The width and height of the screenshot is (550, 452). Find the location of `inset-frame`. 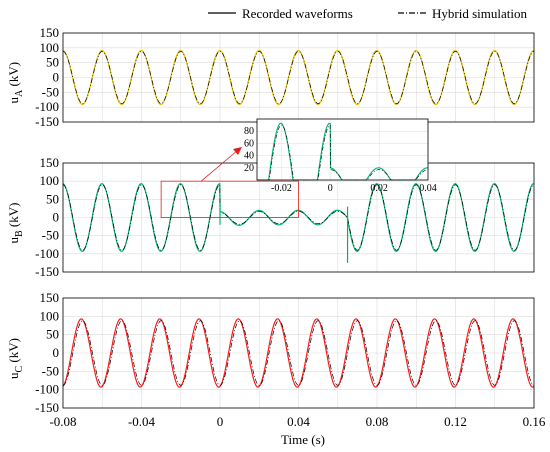

inset-frame is located at coordinates (342, 149).